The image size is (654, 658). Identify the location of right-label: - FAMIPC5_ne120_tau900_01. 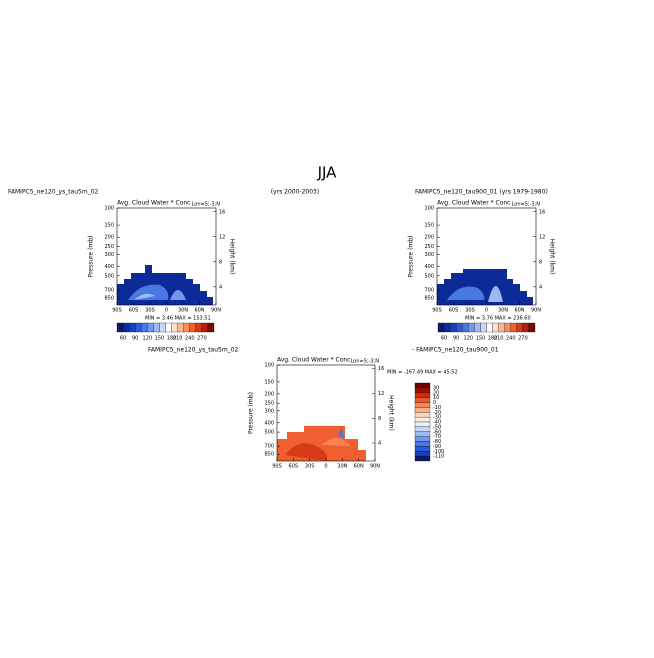
(455, 350).